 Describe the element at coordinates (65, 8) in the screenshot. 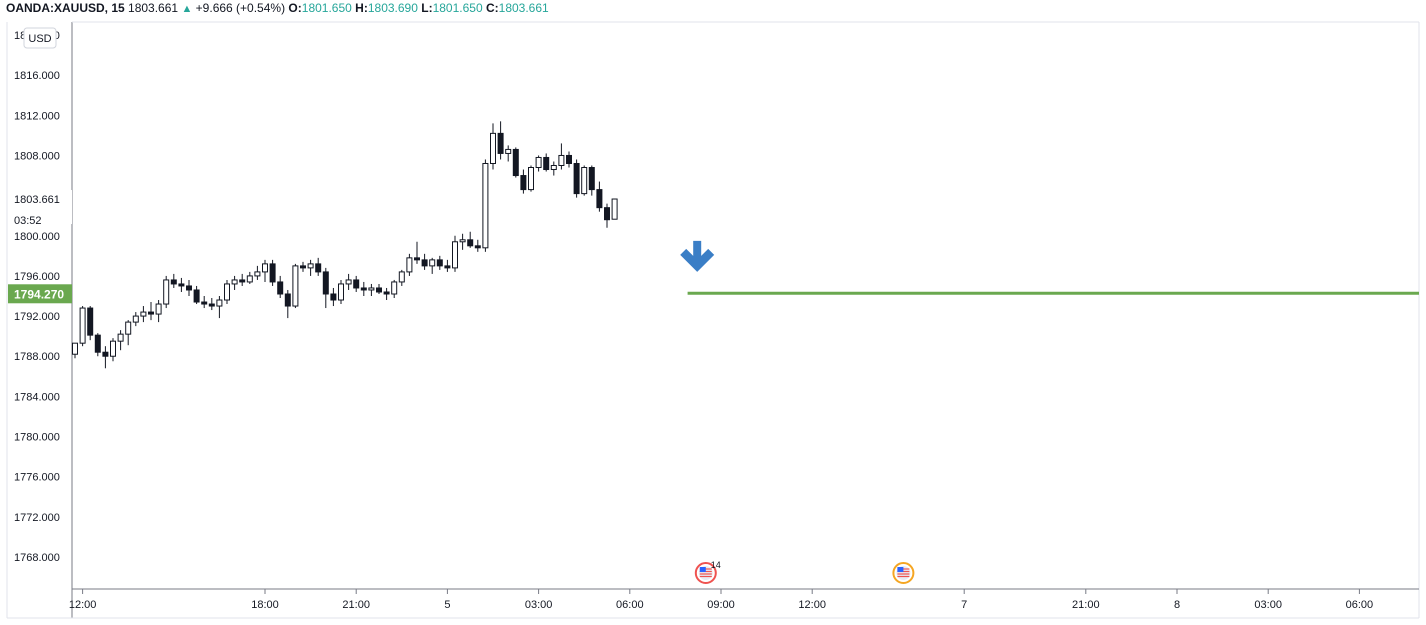

I see `symbol-name: OANDA:XAUUSD, 15` at that location.